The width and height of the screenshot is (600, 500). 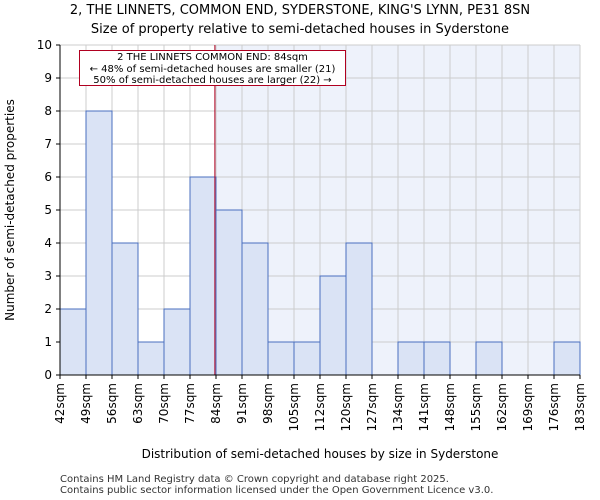 What do you see at coordinates (48, 342) in the screenshot?
I see `y-tick-label: 1` at bounding box center [48, 342].